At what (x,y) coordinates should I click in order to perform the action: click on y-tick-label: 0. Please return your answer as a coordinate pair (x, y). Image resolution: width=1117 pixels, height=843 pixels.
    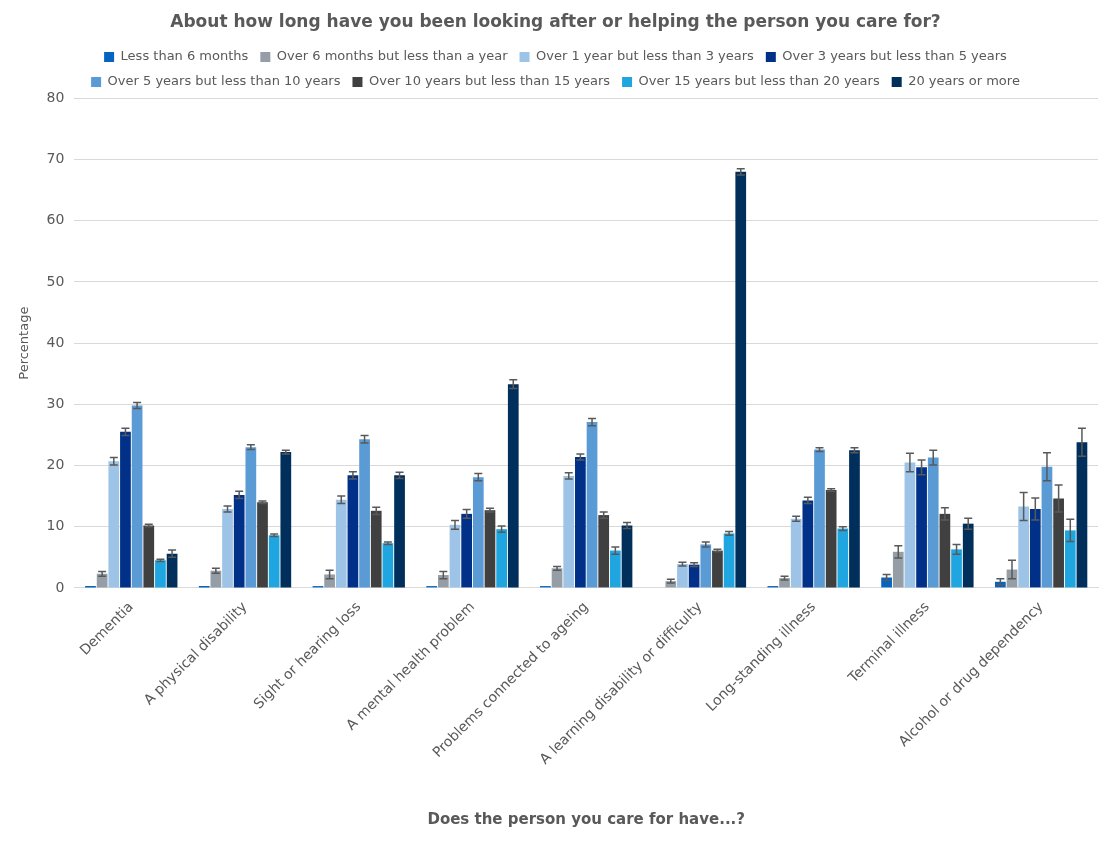
    Looking at the image, I should click on (60, 586).